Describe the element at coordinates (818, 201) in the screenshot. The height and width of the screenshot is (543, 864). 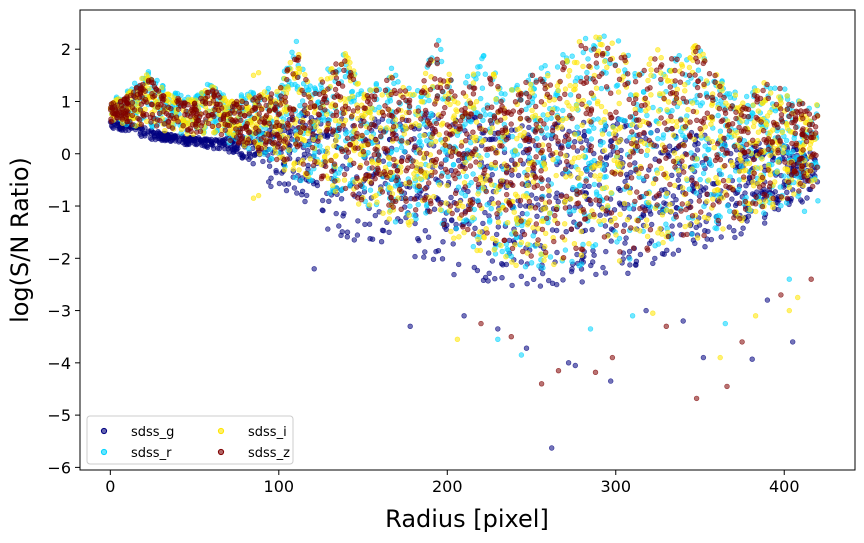
I see `outlier-point-sdss_r` at that location.